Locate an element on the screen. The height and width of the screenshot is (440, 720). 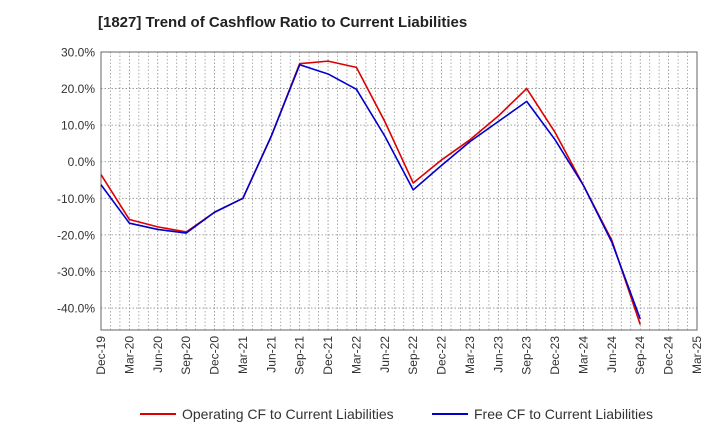
x-tick-label: Sep-20 is located at coordinates (186, 355).